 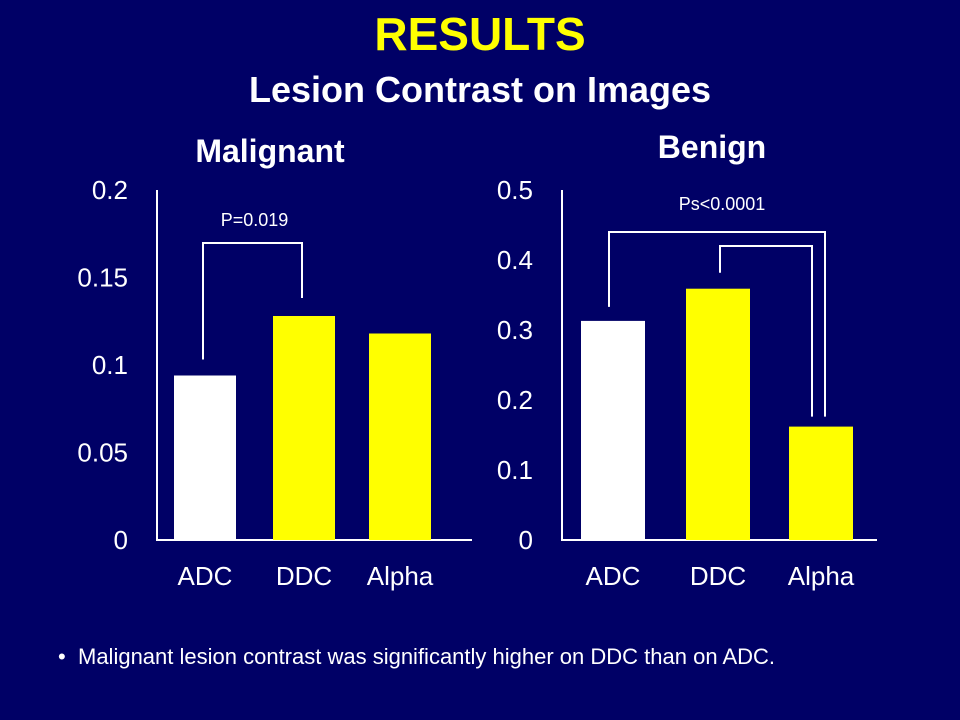 I want to click on chart-benign-ytick-label: 0.3, so click(x=515, y=330).